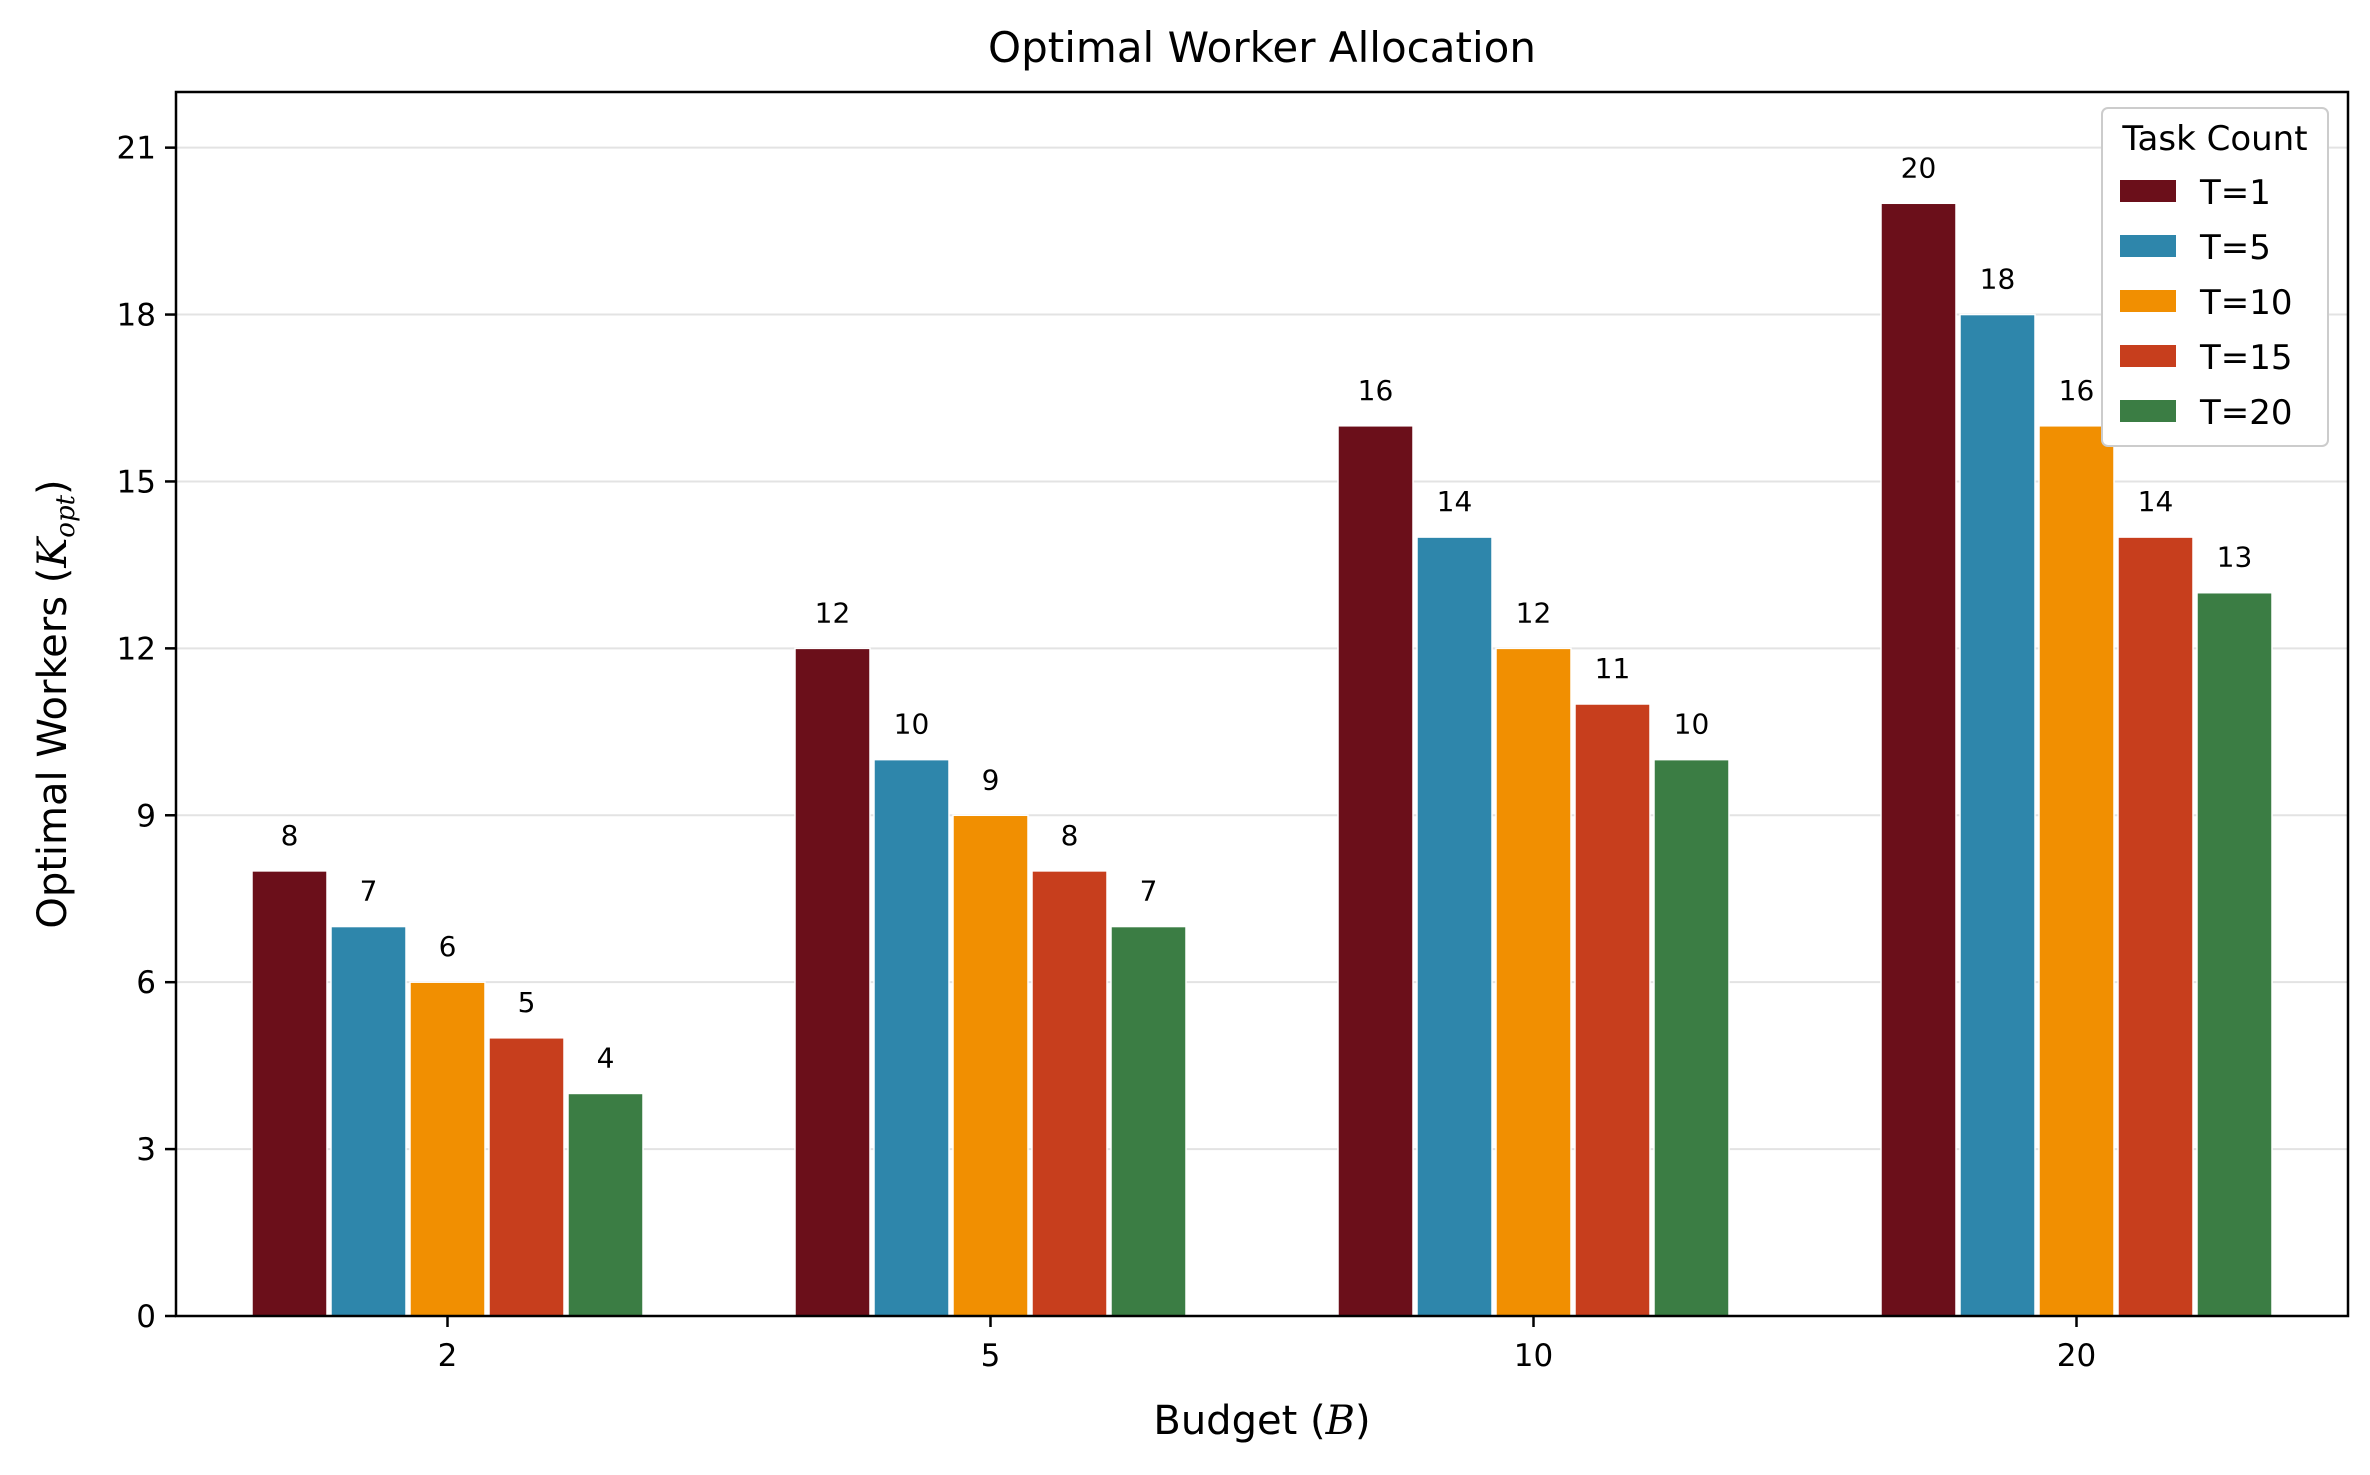 This screenshot has height=1475, width=2370. I want to click on x-axis-label-suffix: ), so click(1363, 1421).